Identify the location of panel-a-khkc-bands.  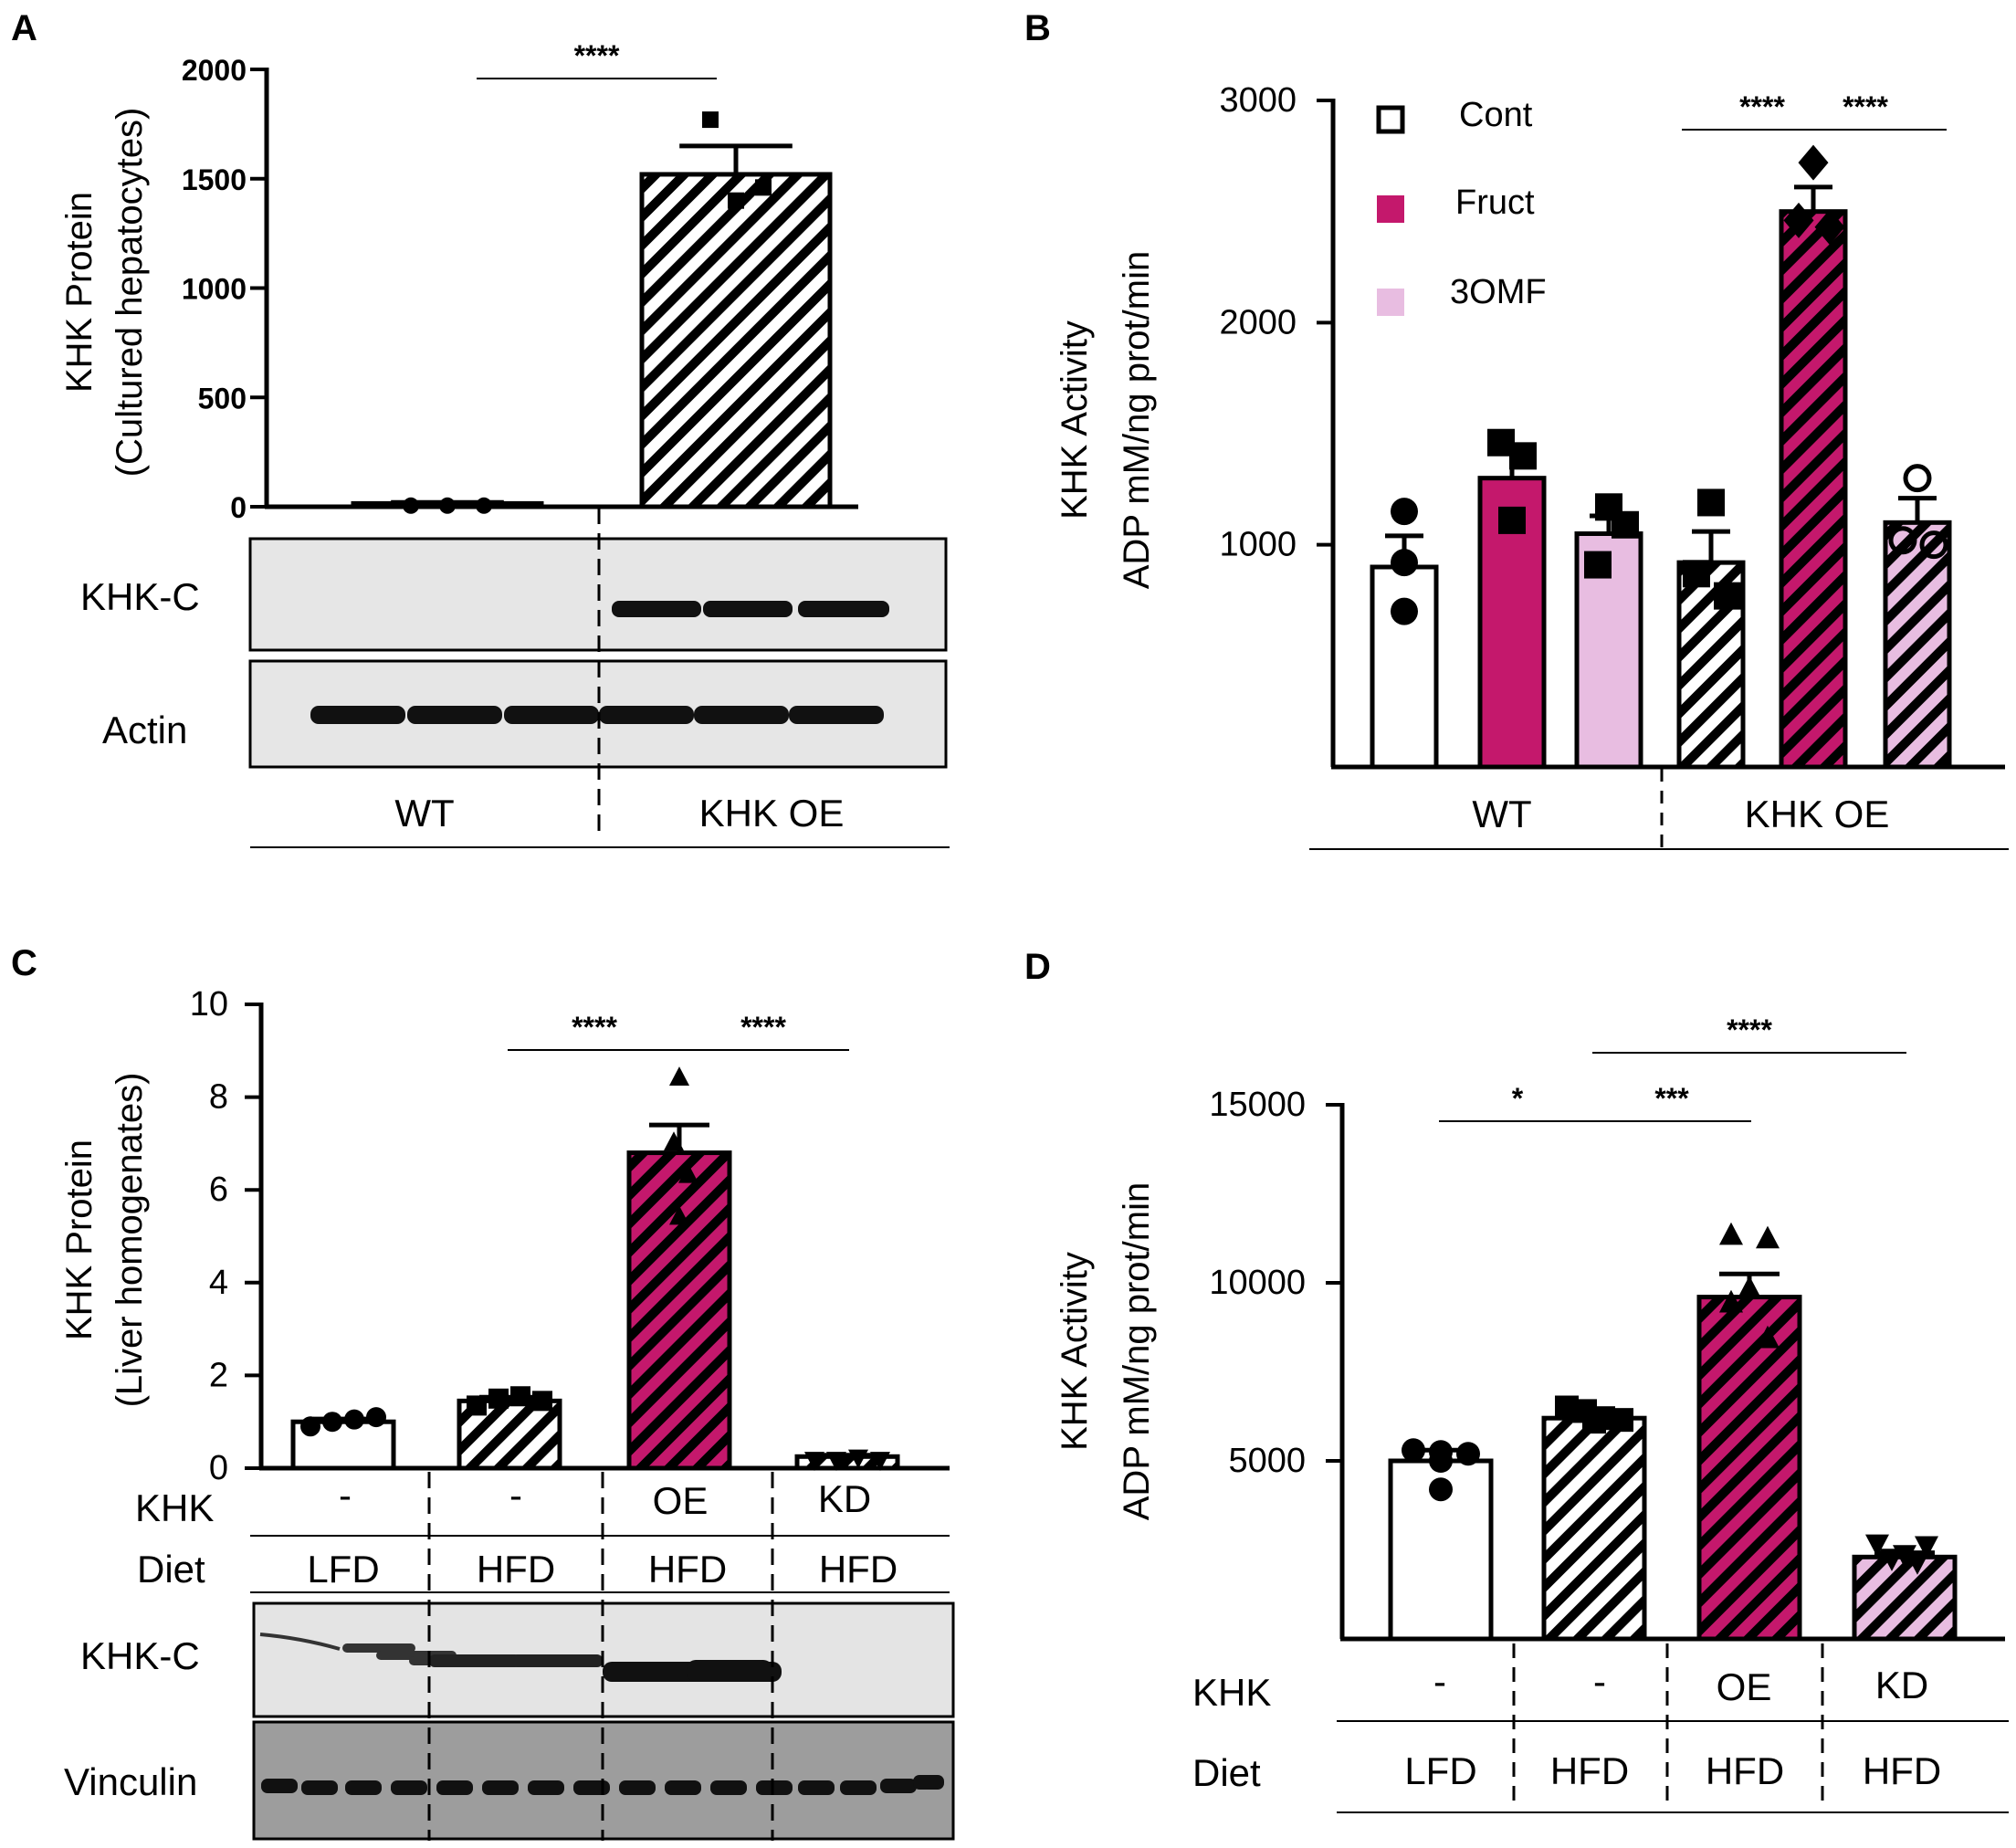
(751, 609).